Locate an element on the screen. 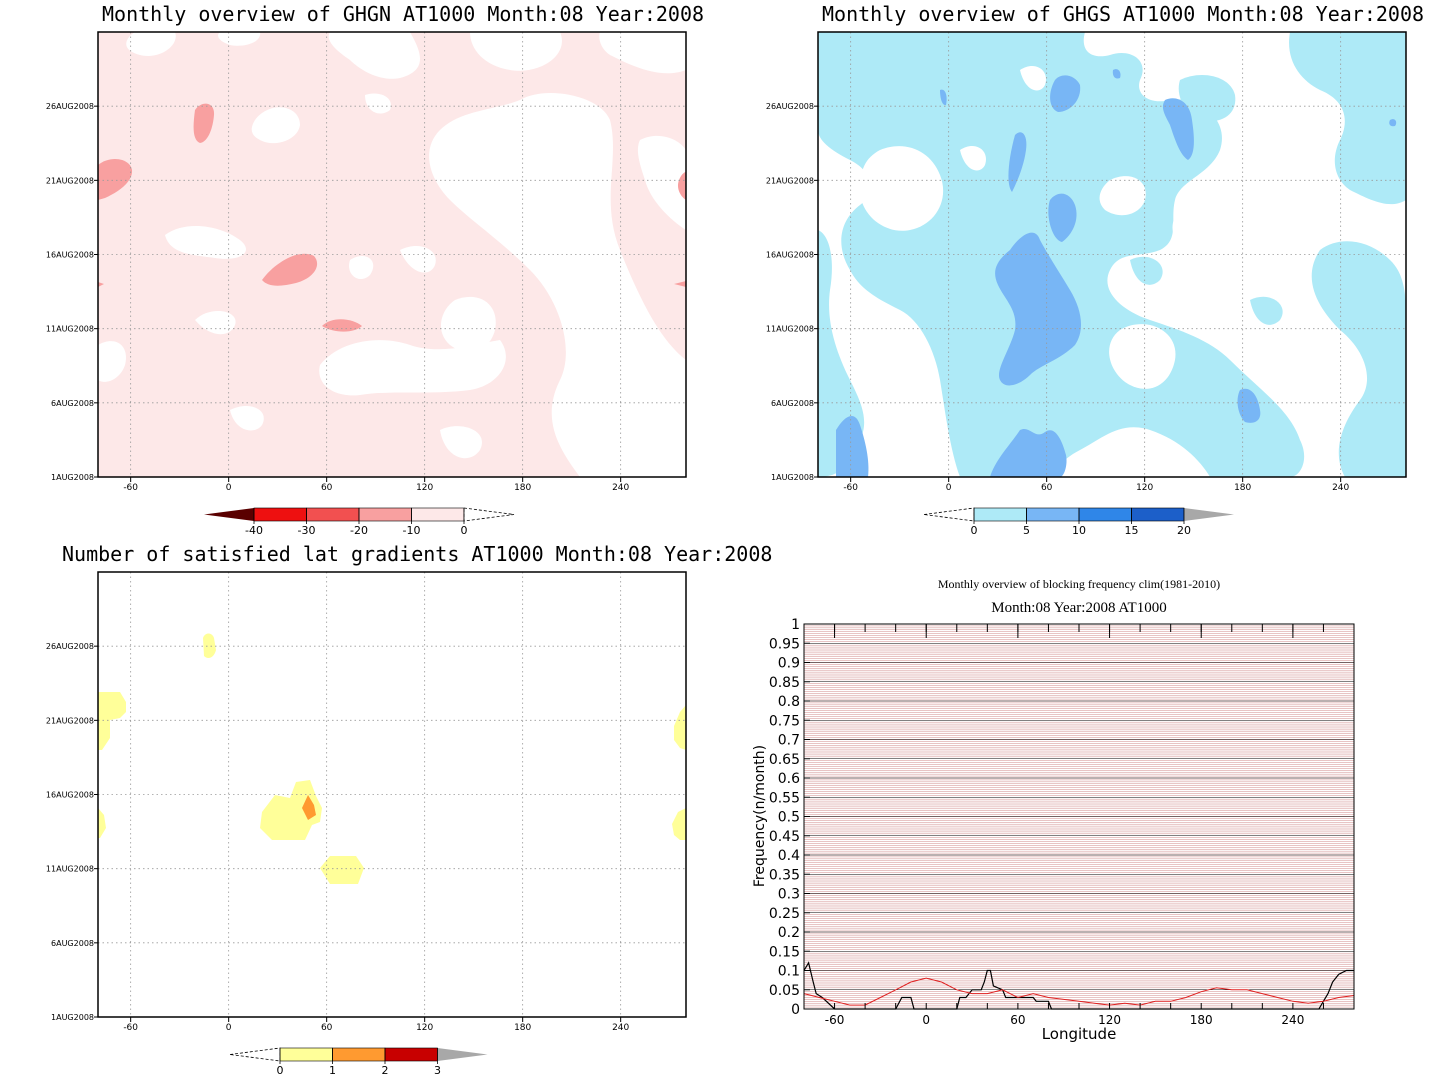 Image resolution: width=1440 pixels, height=1091 pixels. frequency-y-tick-label: 0.15 is located at coordinates (784, 952).